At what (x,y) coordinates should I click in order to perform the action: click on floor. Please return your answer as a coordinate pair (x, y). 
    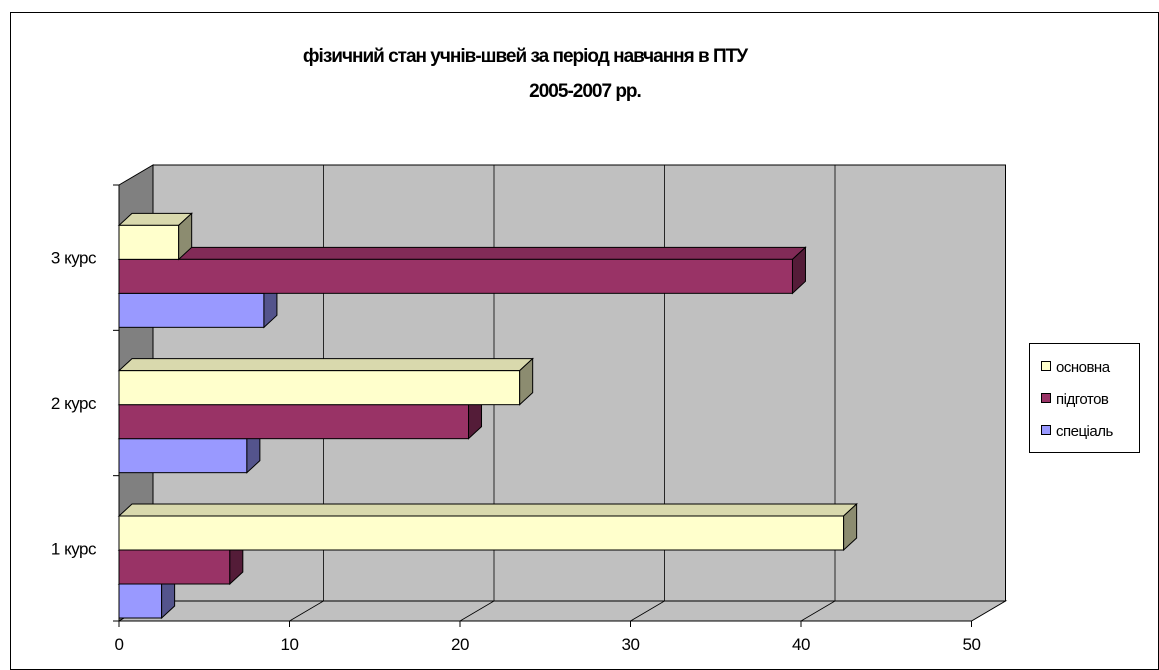
    Looking at the image, I should click on (562, 611).